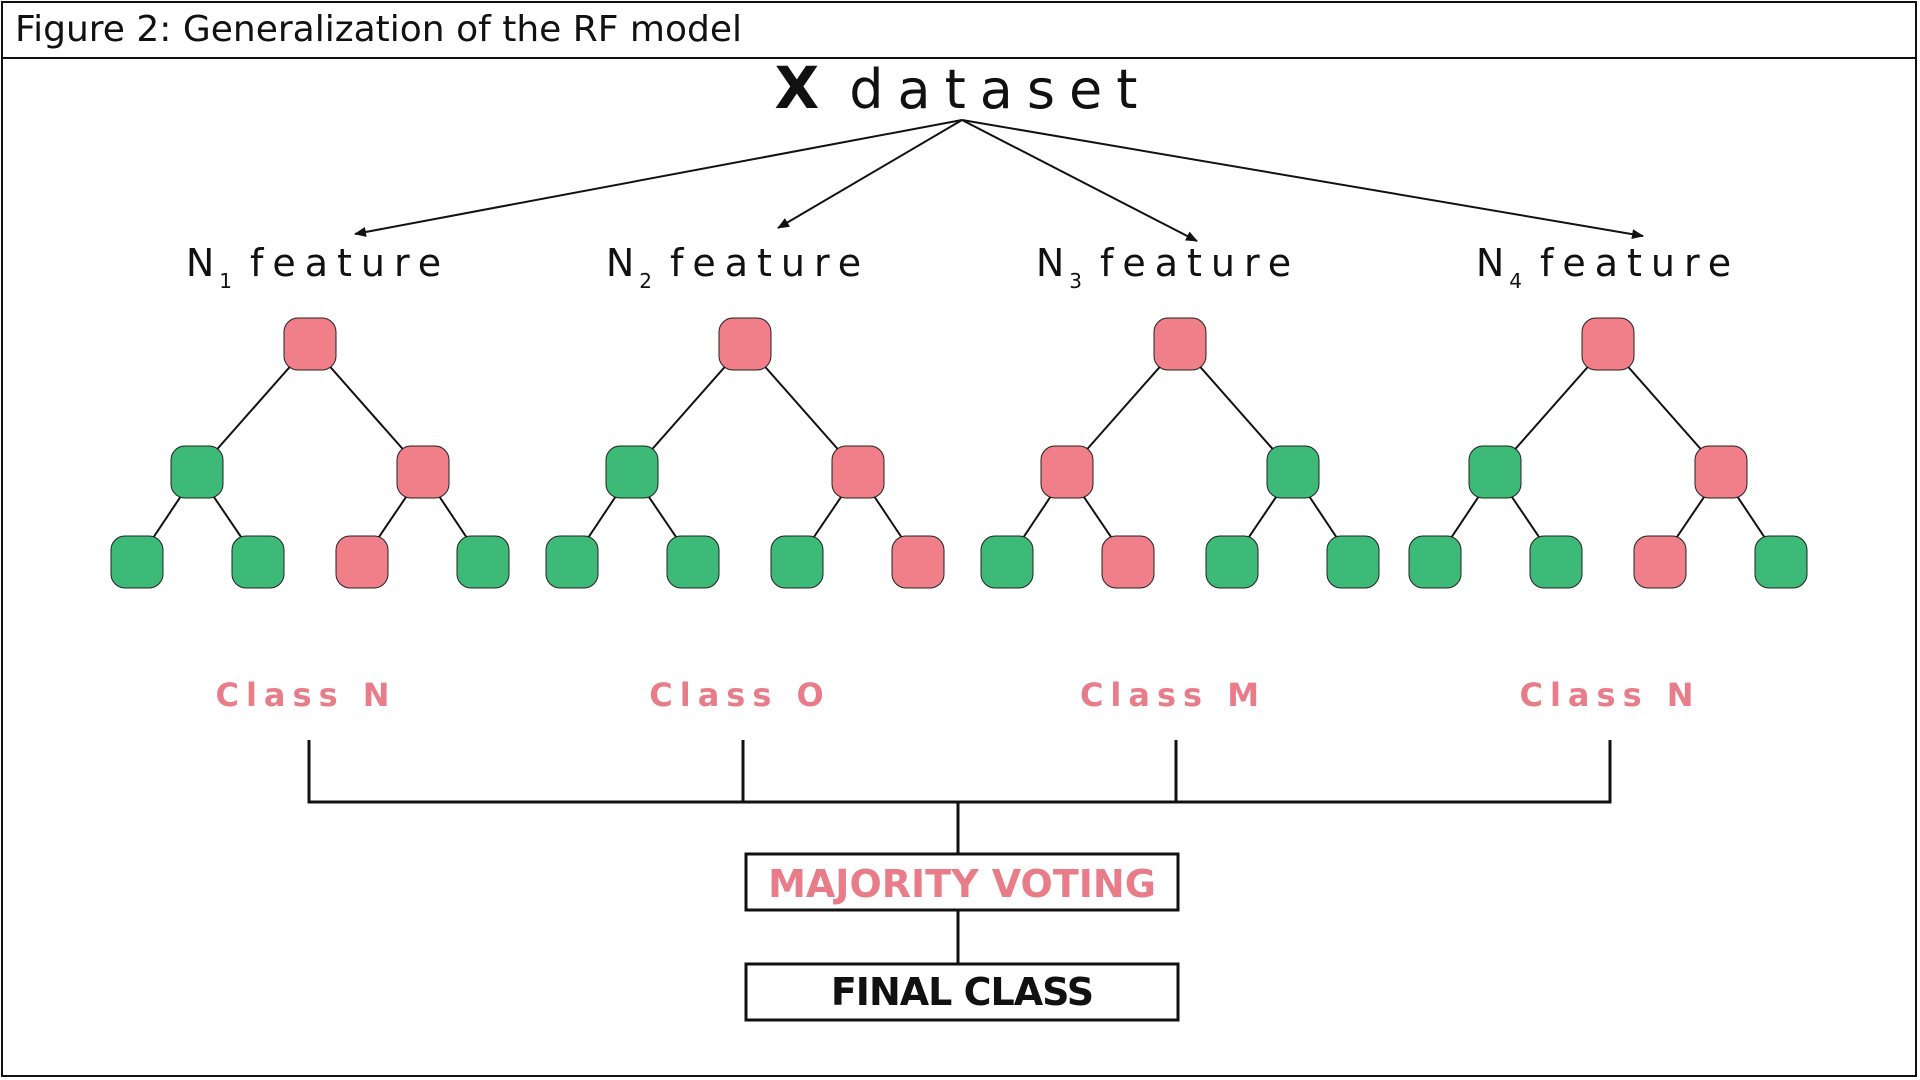  What do you see at coordinates (305, 695) in the screenshot?
I see `class-label-1: Class N` at bounding box center [305, 695].